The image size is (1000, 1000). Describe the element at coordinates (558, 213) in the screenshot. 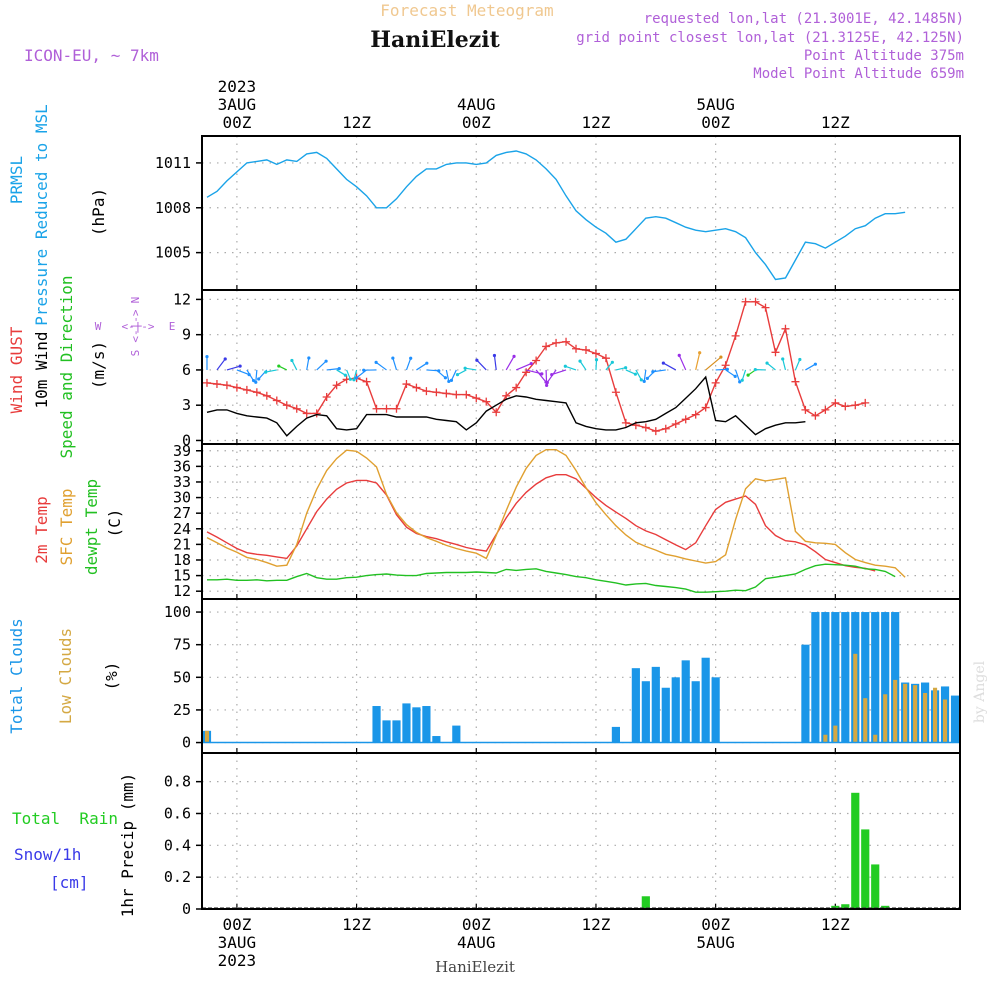

I see `pressure-panel: 1005 1008 1011` at that location.